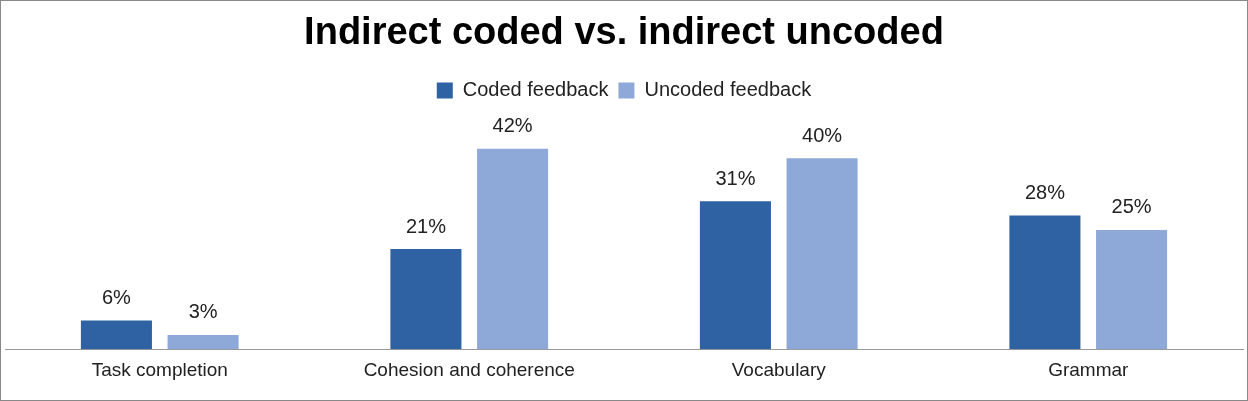  I want to click on legend-label: Coded feedback, so click(536, 89).